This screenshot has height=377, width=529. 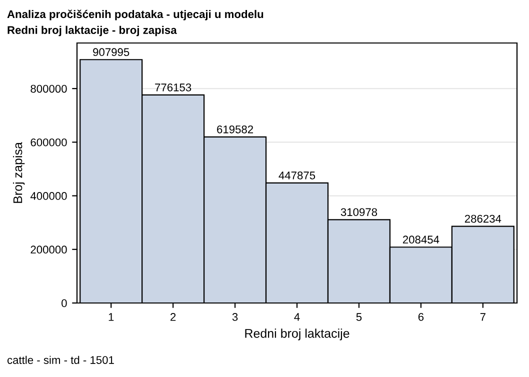 I want to click on data-label: 619582, so click(x=235, y=129).